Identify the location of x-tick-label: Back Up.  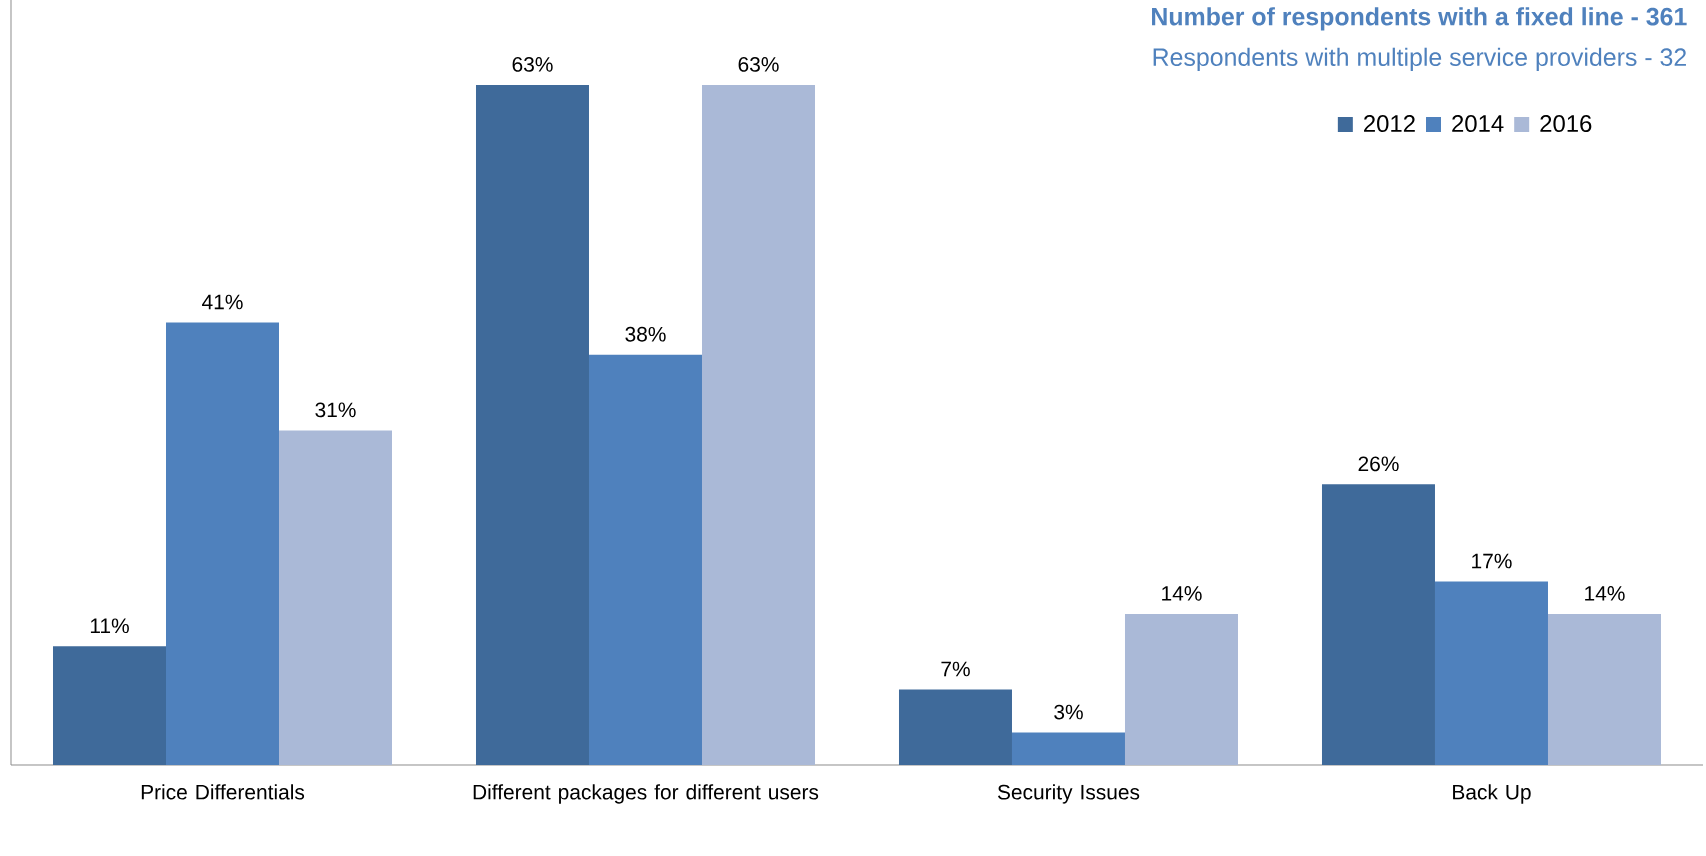
(1492, 794).